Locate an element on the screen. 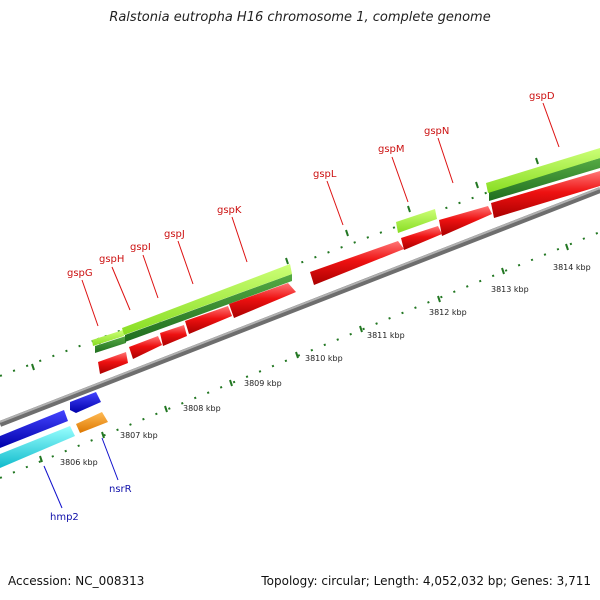 This screenshot has width=600, height=600. accession-text: Accession: NC_008313 is located at coordinates (76, 581).